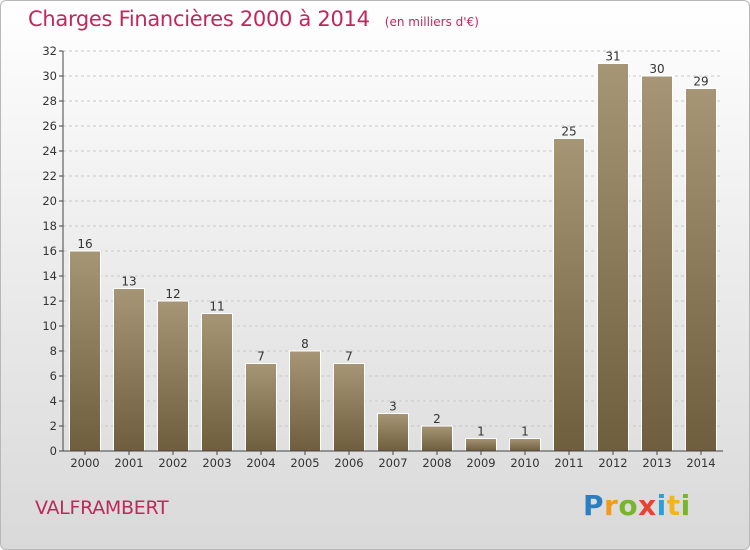 This screenshot has width=750, height=550. I want to click on y-tick-label: 24, so click(49, 151).